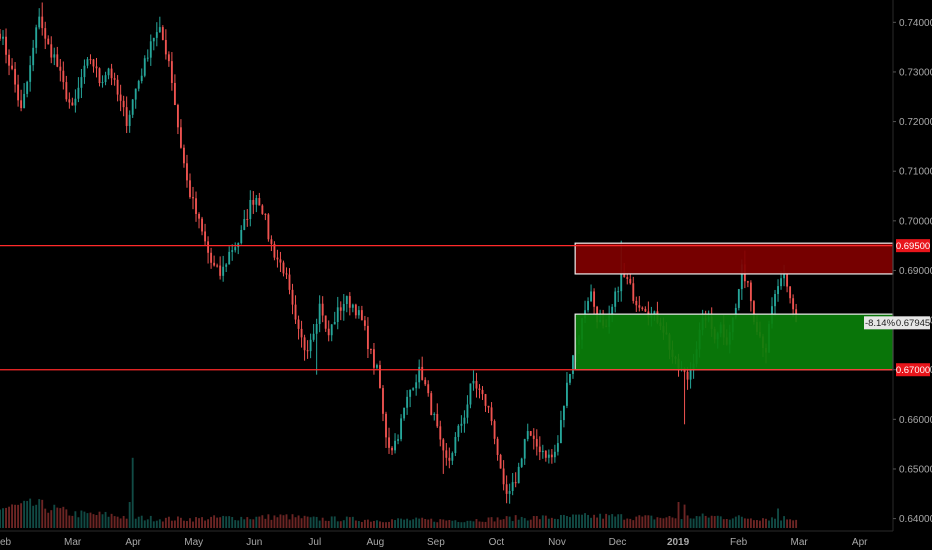  What do you see at coordinates (915, 72) in the screenshot?
I see `price-tick-label: 0.73000` at bounding box center [915, 72].